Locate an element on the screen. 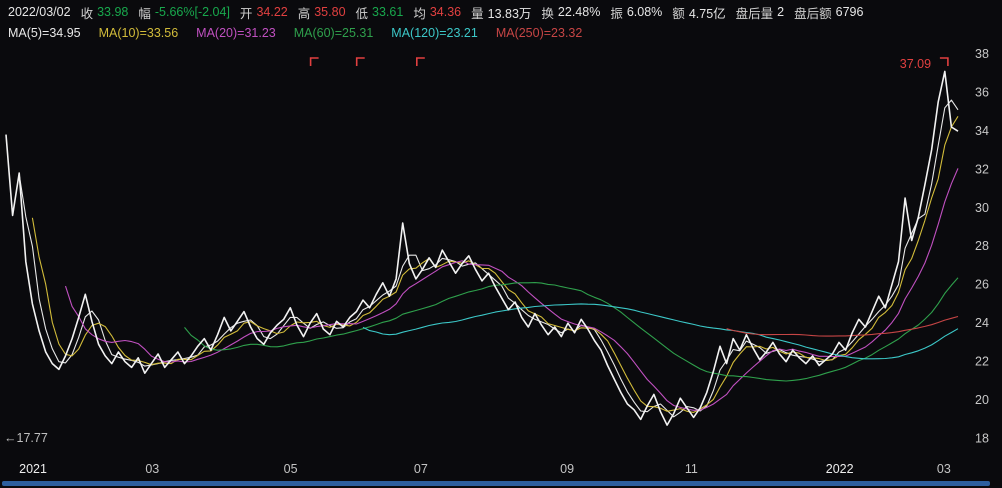 This screenshot has height=488, width=1002. ma120-line is located at coordinates (660, 331).